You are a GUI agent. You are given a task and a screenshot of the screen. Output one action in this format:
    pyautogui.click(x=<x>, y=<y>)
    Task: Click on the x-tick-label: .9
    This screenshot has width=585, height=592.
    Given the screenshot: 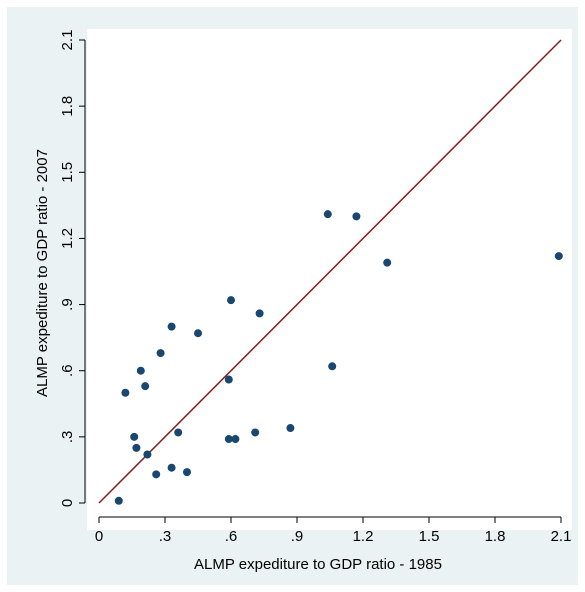 What is the action you would take?
    pyautogui.click(x=297, y=536)
    